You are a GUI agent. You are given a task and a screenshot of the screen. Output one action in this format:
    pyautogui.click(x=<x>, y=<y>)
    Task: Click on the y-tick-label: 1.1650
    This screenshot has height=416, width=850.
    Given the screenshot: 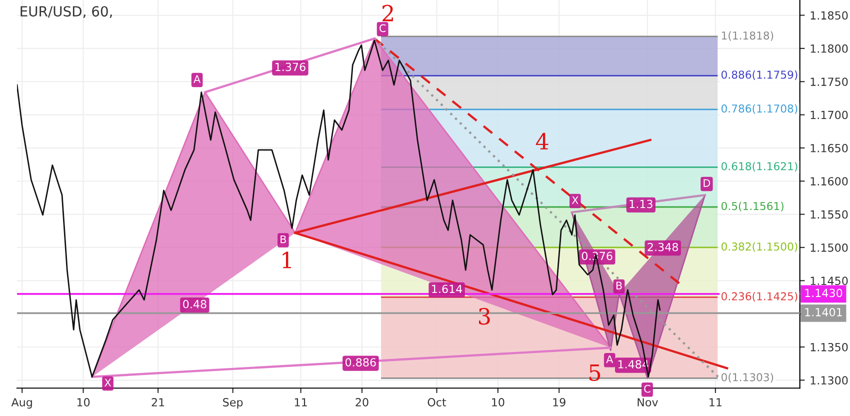 What is the action you would take?
    pyautogui.click(x=829, y=148)
    